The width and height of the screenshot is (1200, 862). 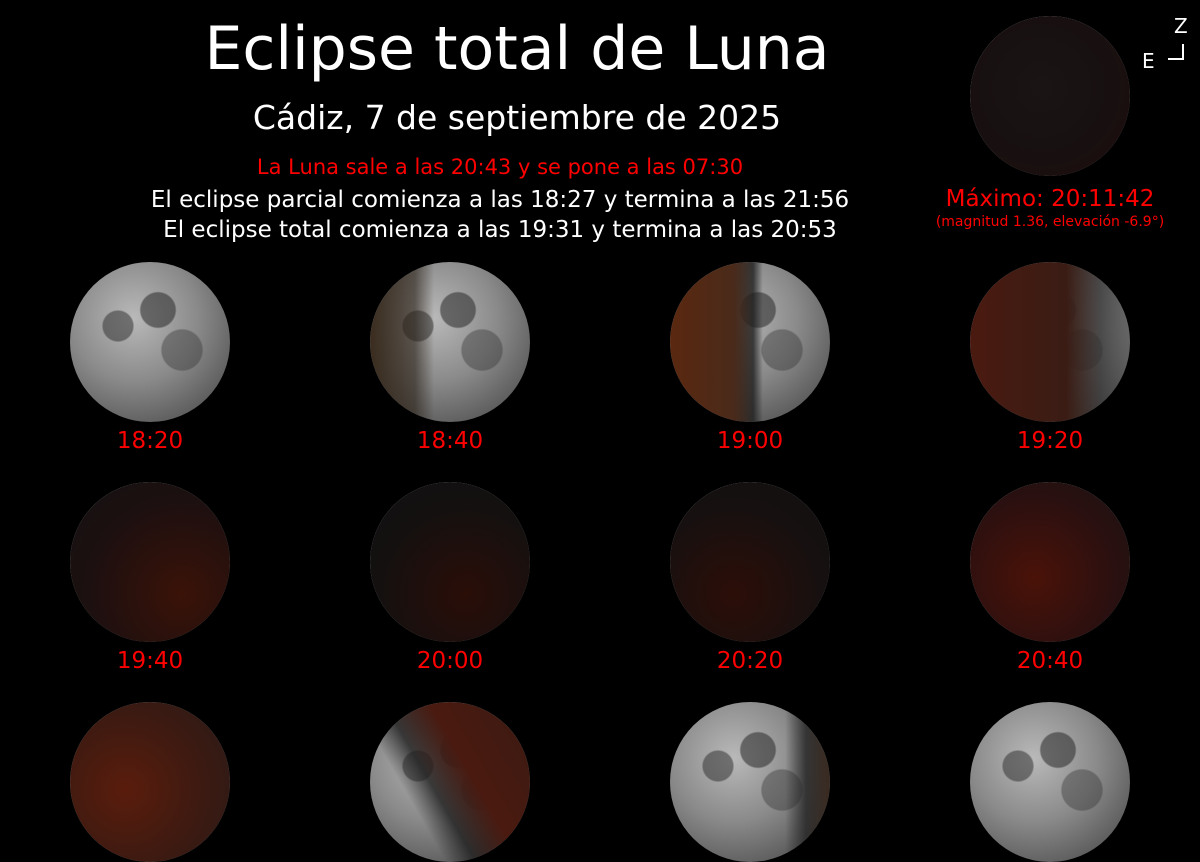 What do you see at coordinates (150, 661) in the screenshot?
I see `phase-time-label: 19:40` at bounding box center [150, 661].